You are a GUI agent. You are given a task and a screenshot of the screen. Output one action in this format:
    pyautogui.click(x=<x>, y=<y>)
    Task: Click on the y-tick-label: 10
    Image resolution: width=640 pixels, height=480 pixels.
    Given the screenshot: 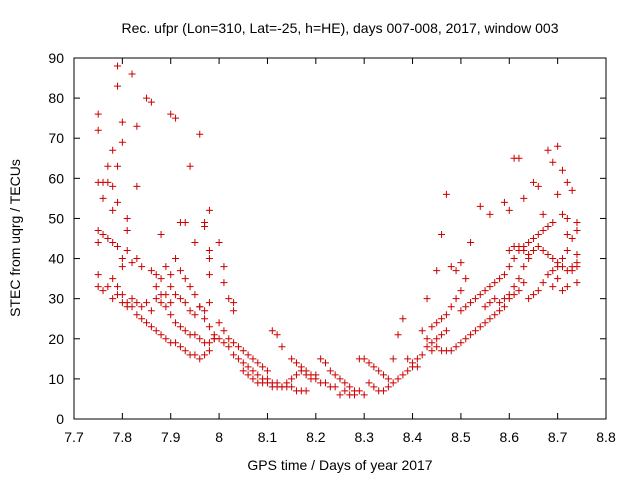 What is the action you would take?
    pyautogui.click(x=56, y=379)
    